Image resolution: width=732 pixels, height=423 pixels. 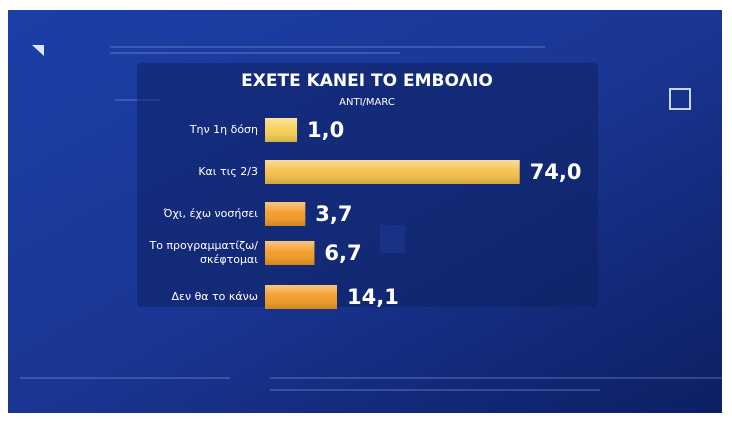 What do you see at coordinates (373, 297) in the screenshot?
I see `value-label: 14,1` at bounding box center [373, 297].